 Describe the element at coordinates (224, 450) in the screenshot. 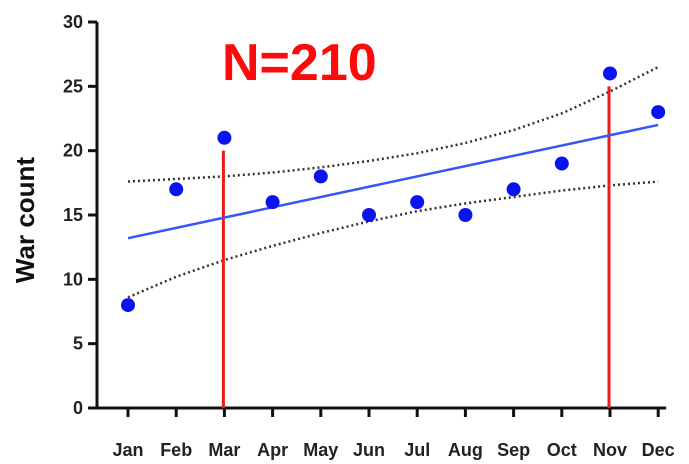

I see `x-tick-label: Mar` at that location.